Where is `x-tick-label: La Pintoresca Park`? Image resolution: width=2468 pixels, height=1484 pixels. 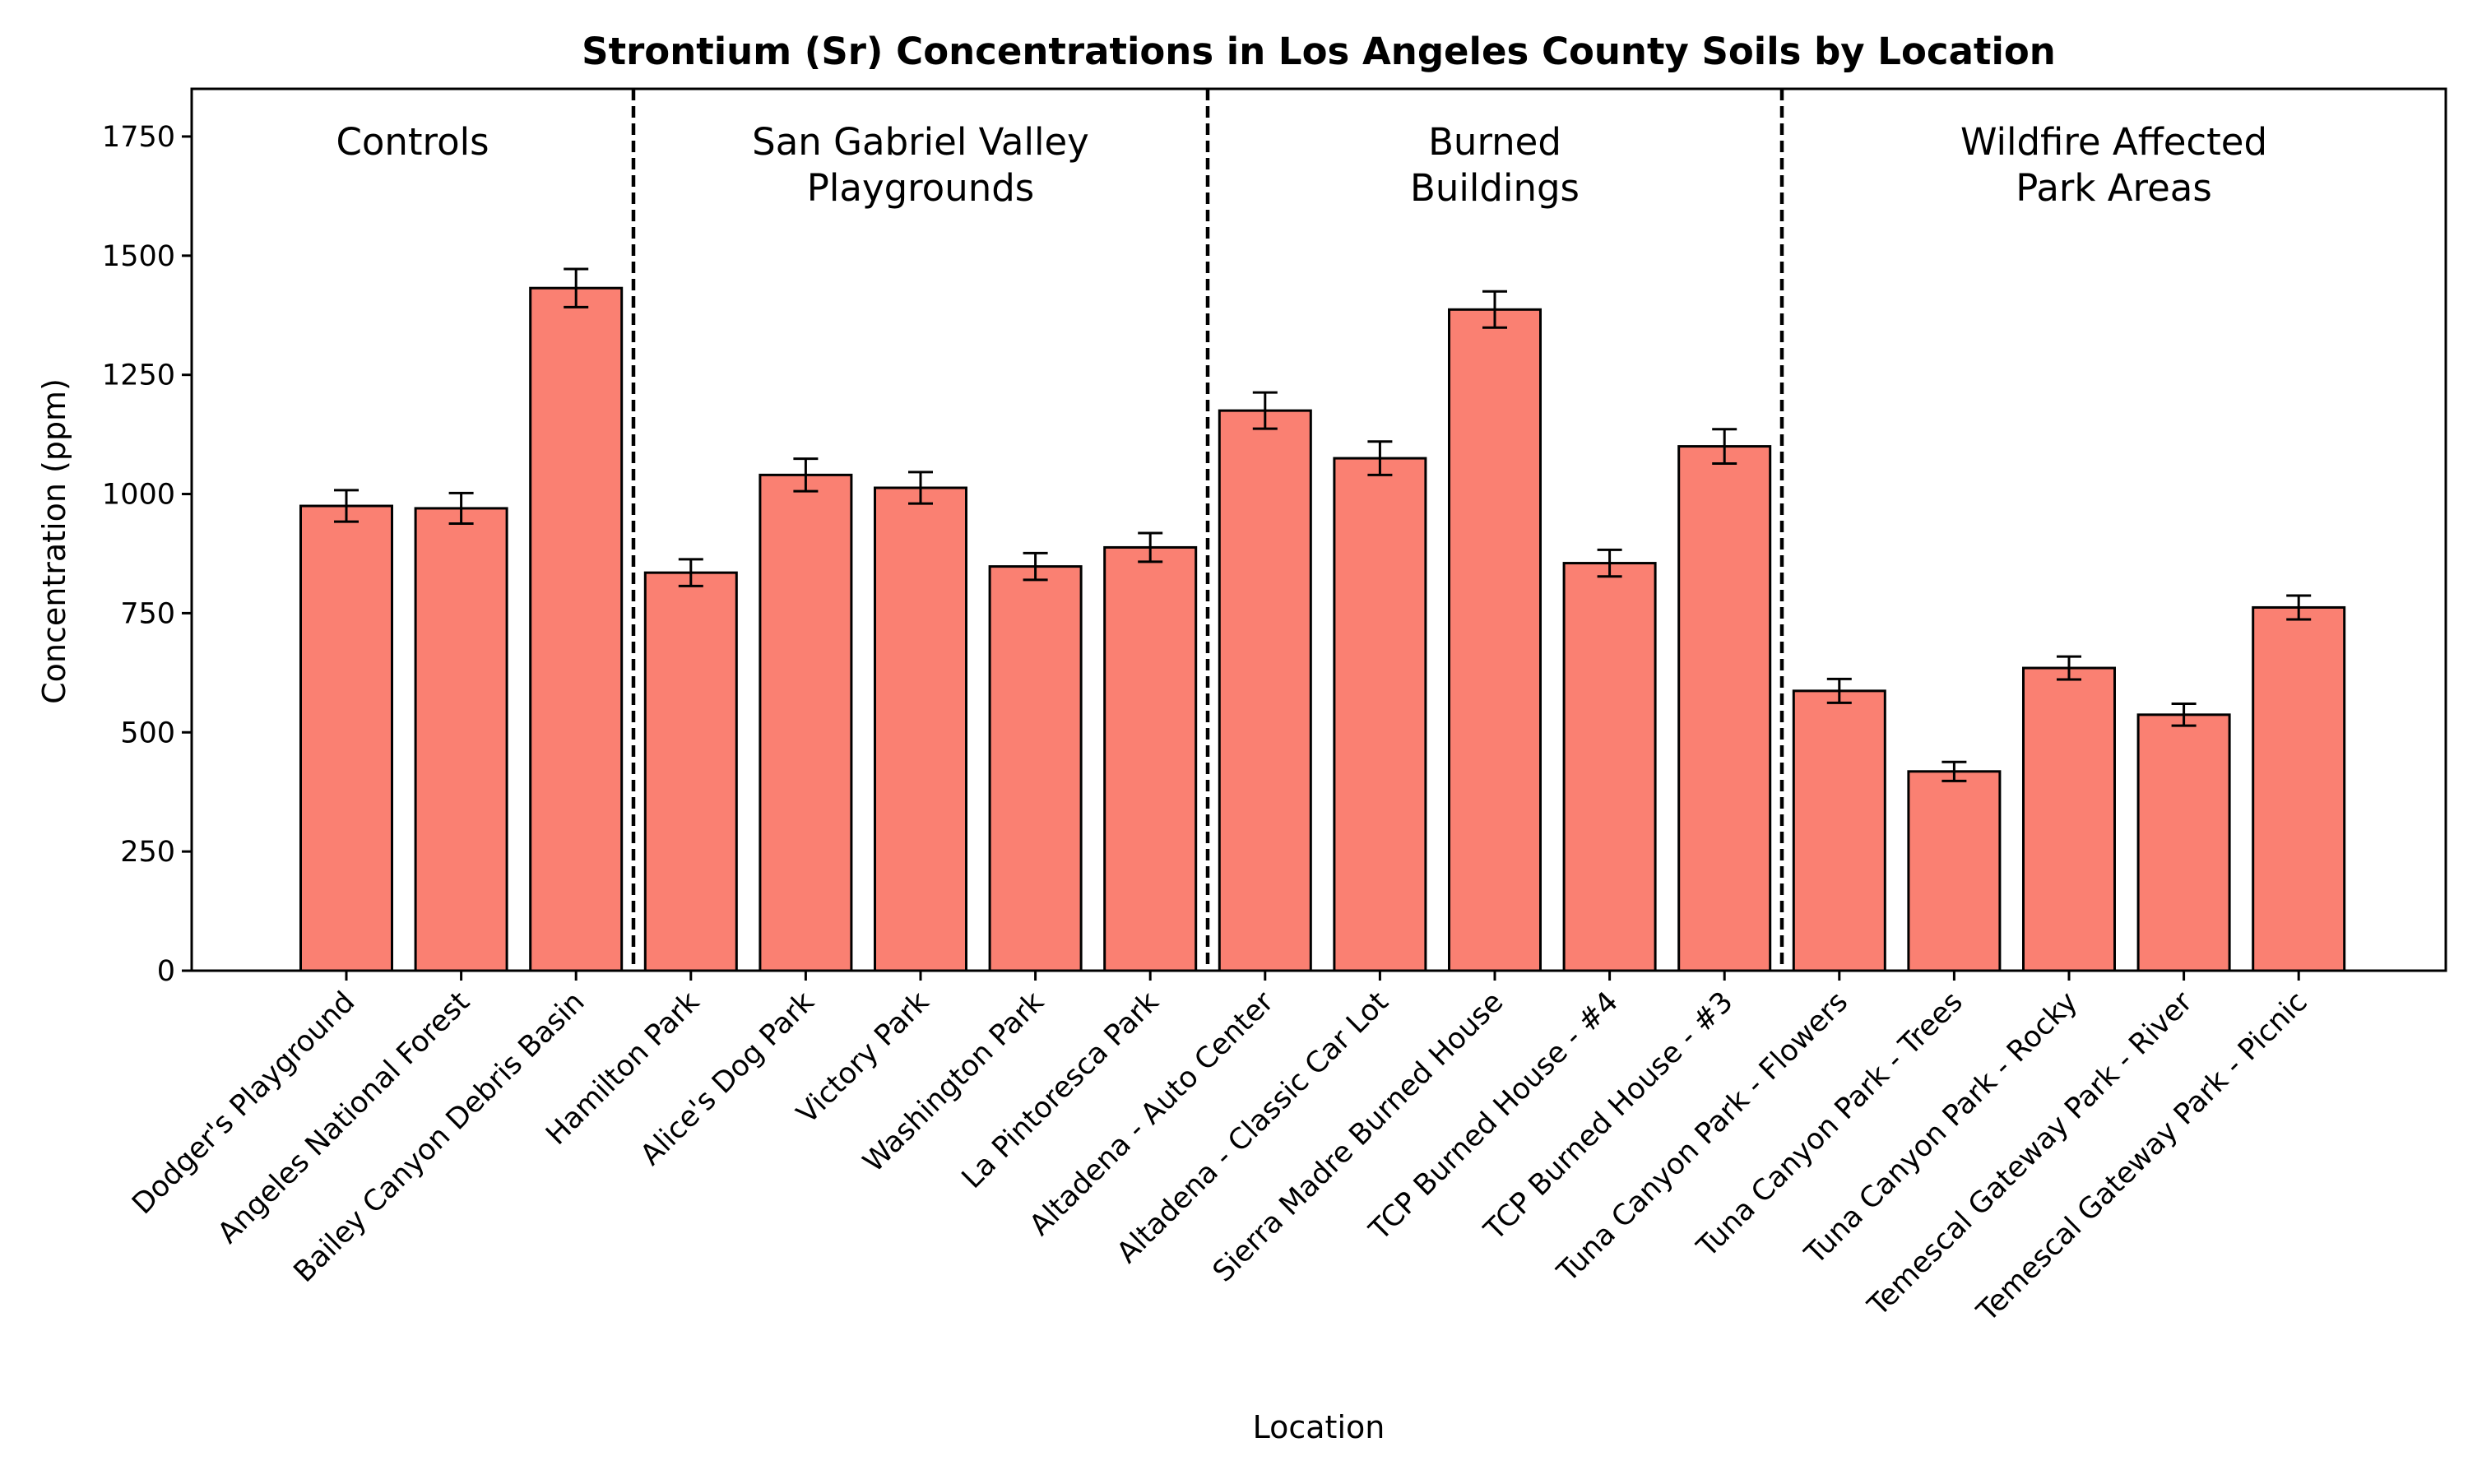
x-tick-label: La Pintoresca Park is located at coordinates (1061, 1090).